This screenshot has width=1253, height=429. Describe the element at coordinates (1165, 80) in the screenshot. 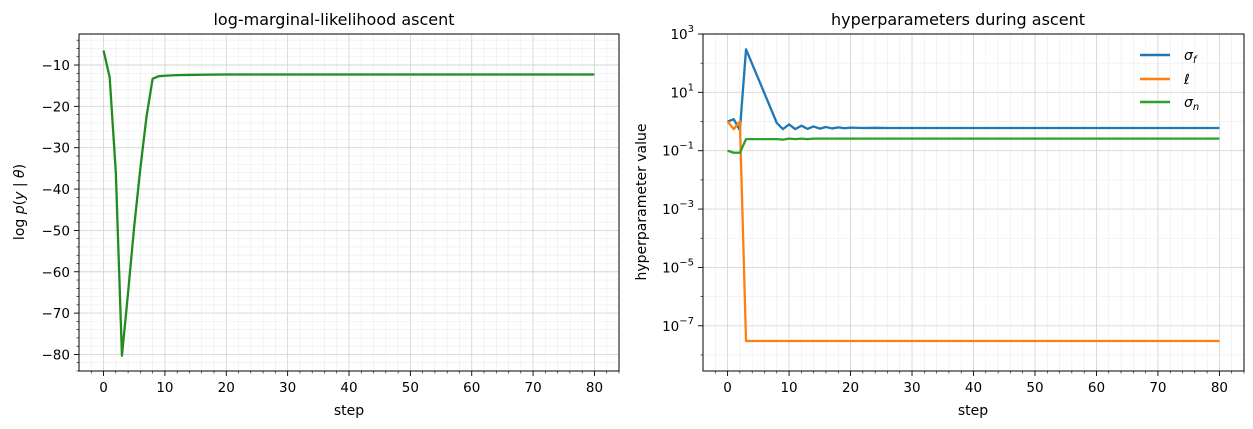

I see `legend-item-ell: ℓ` at that location.